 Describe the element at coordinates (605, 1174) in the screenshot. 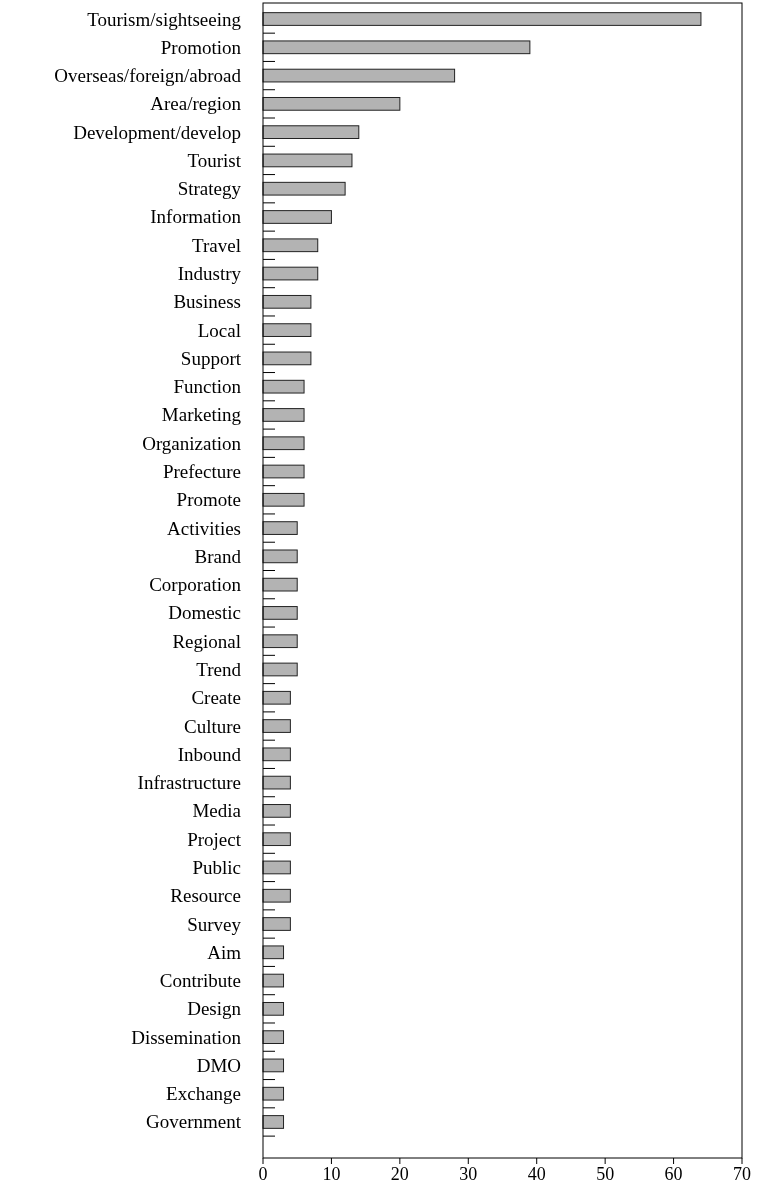

I see `x-tick-label: 50` at that location.